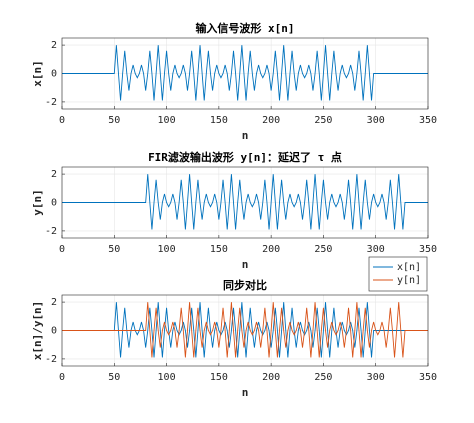 This screenshot has width=474, height=423. Describe the element at coordinates (244, 28) in the screenshot. I see `chart-title: 输入信号波形 x[n]` at that location.